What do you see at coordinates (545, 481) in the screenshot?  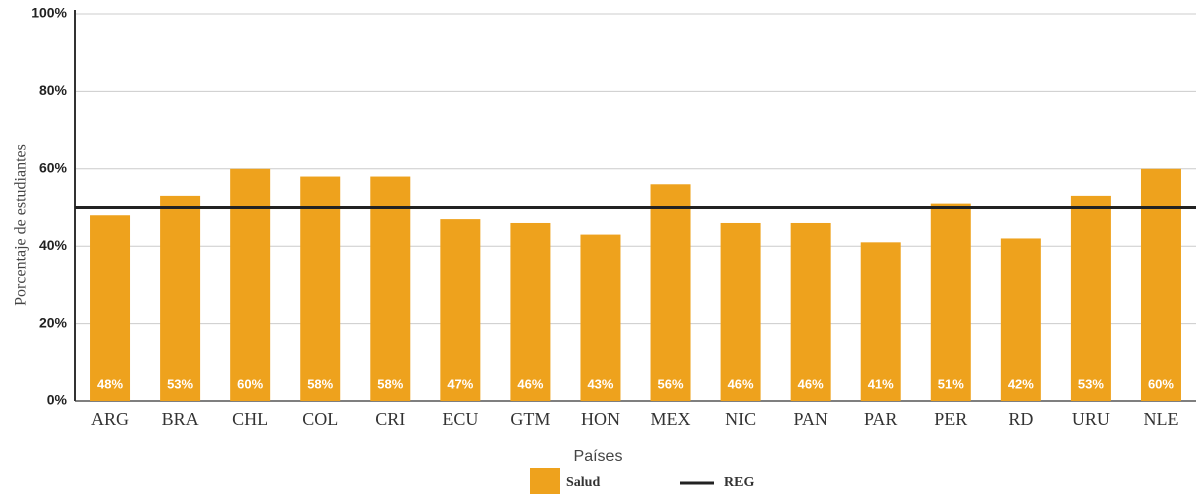 I see `legend-swatch` at bounding box center [545, 481].